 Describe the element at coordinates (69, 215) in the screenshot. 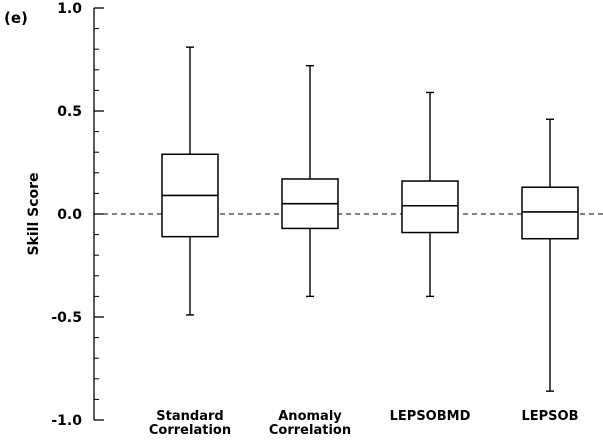

I see `y-tick-label: 0.0` at that location.